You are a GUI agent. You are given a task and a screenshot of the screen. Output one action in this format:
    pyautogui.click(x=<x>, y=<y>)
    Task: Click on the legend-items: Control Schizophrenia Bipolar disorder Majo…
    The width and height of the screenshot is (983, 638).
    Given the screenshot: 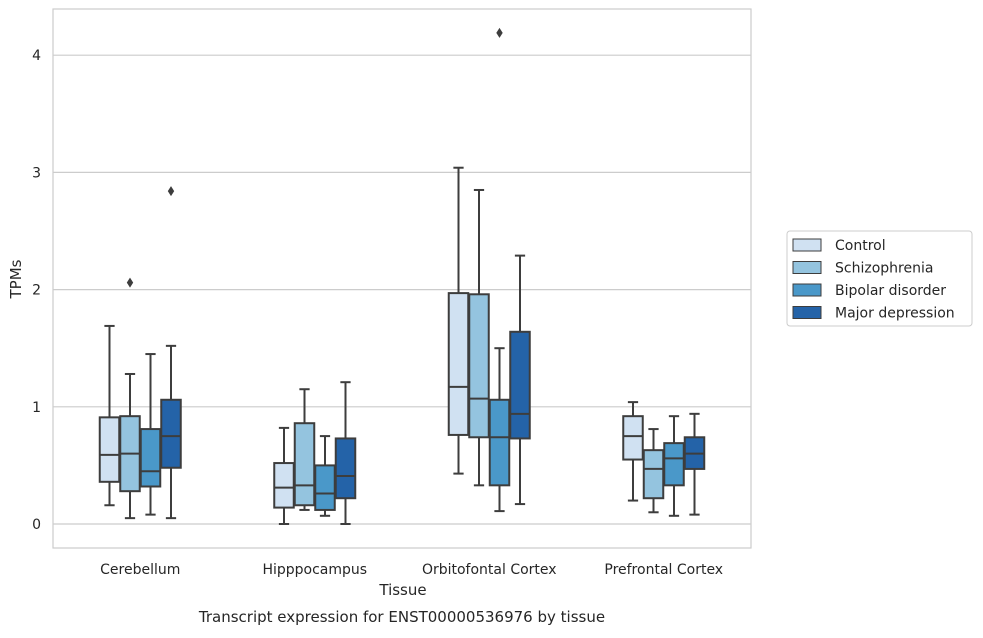 What is the action you would take?
    pyautogui.click(x=873, y=280)
    